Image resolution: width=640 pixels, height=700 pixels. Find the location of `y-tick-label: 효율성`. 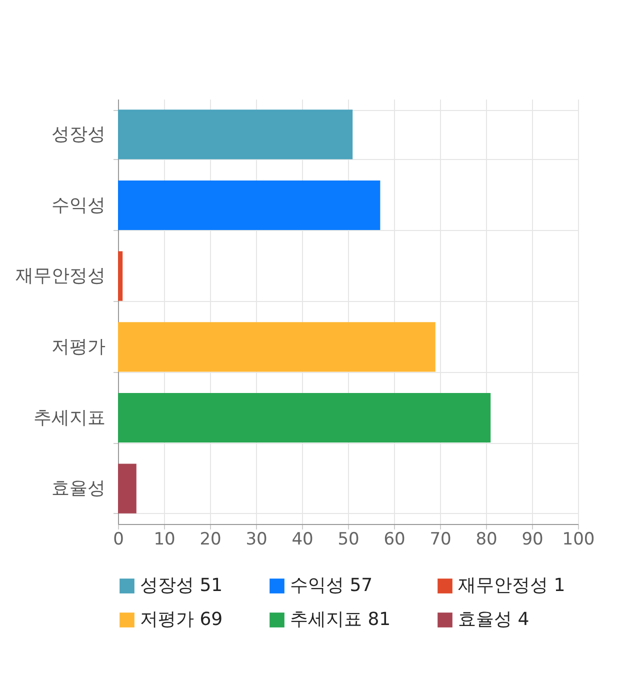

y-tick-label: 효율성 is located at coordinates (79, 489).